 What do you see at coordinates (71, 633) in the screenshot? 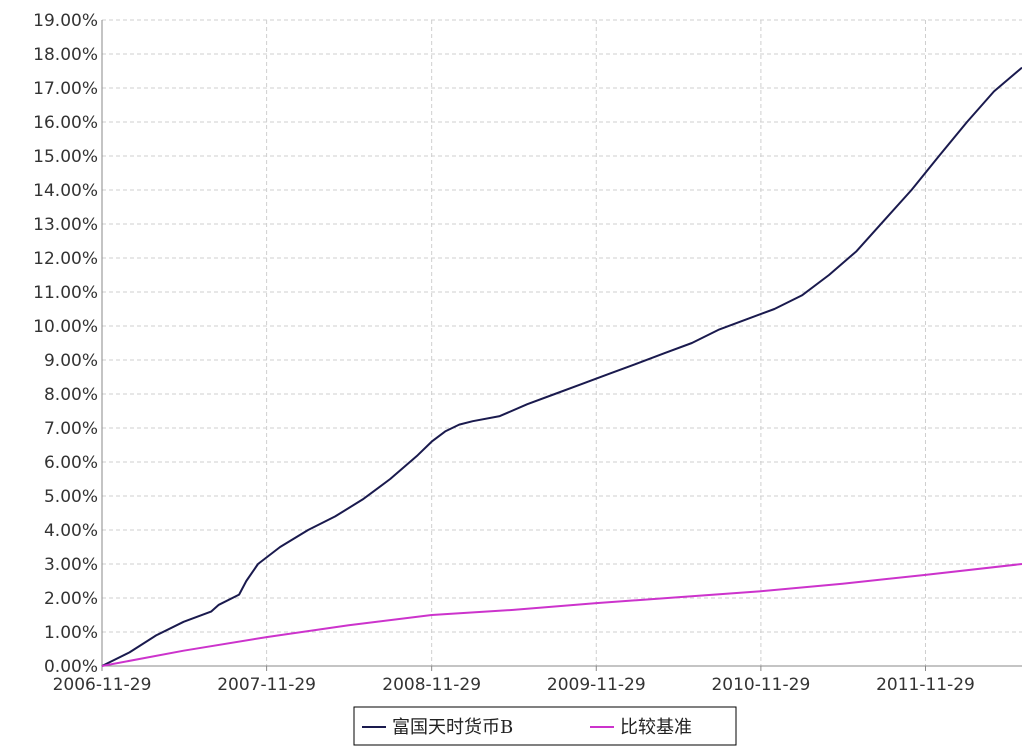
I see `y-tick-label: 1.00%` at bounding box center [71, 633].